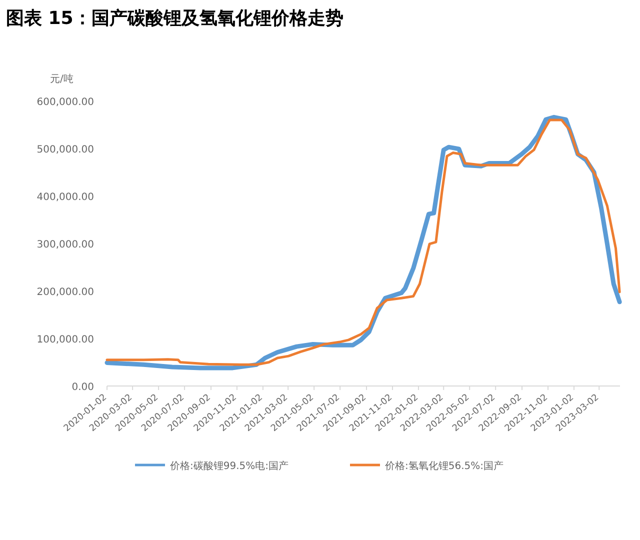 The image size is (640, 540). What do you see at coordinates (229, 466) in the screenshot?
I see `legend-label: 价格:碳酸锂99.5%电:国产` at bounding box center [229, 466].